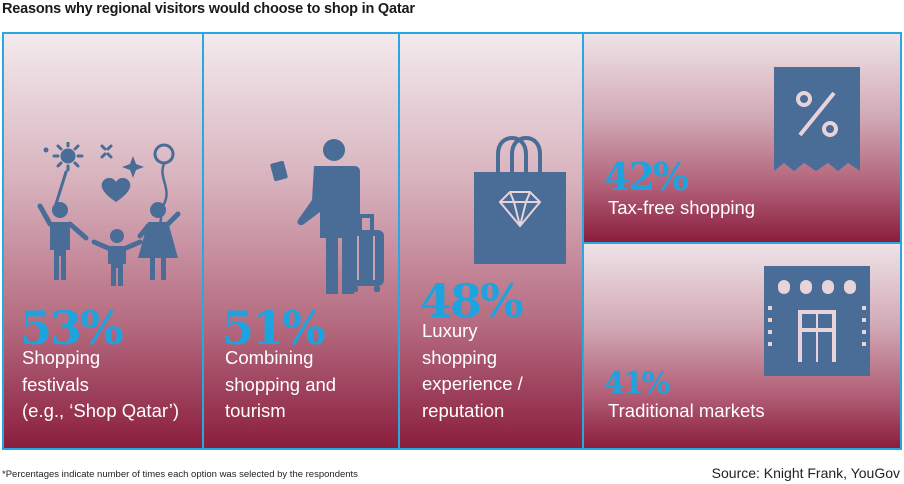  I want to click on percent-value: 53%, so click(72, 328).